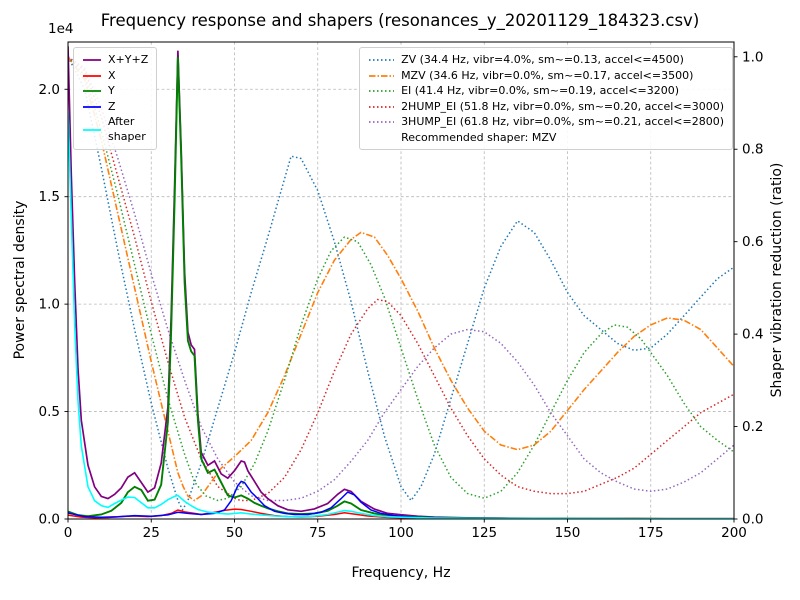 Image resolution: width=800 pixels, height=600 pixels. Describe the element at coordinates (68, 533) in the screenshot. I see `x-tick-label: 0` at that location.